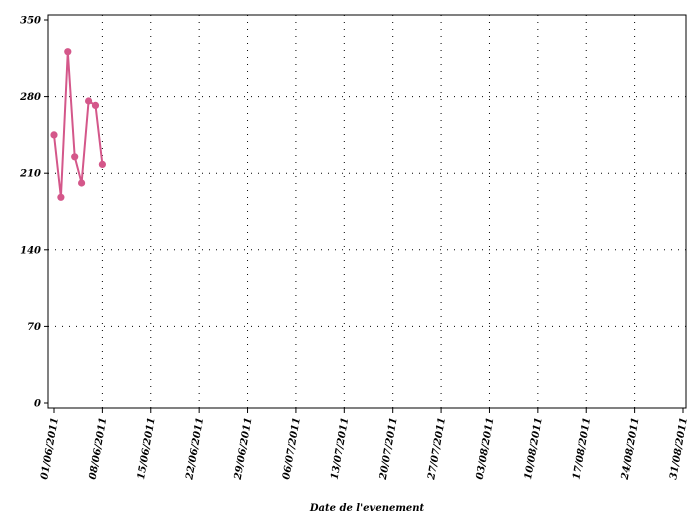  I want to click on series-line, so click(78, 124).